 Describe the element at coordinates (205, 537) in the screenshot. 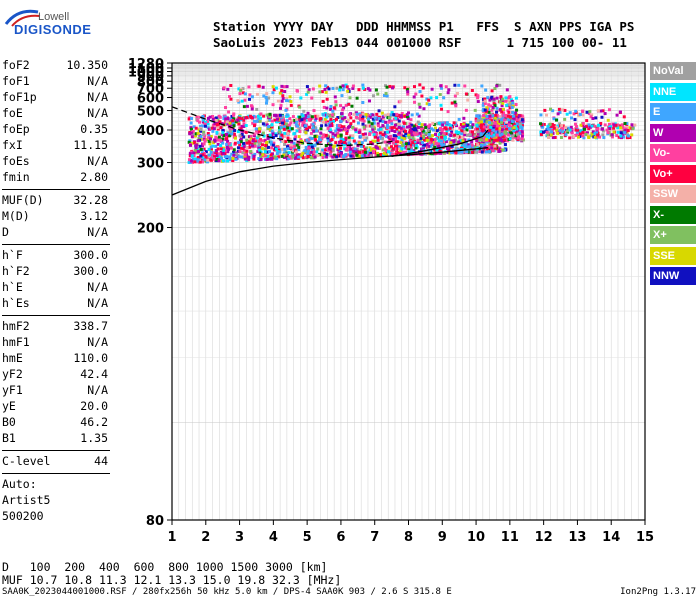

I see `x-tick-label: 2` at that location.